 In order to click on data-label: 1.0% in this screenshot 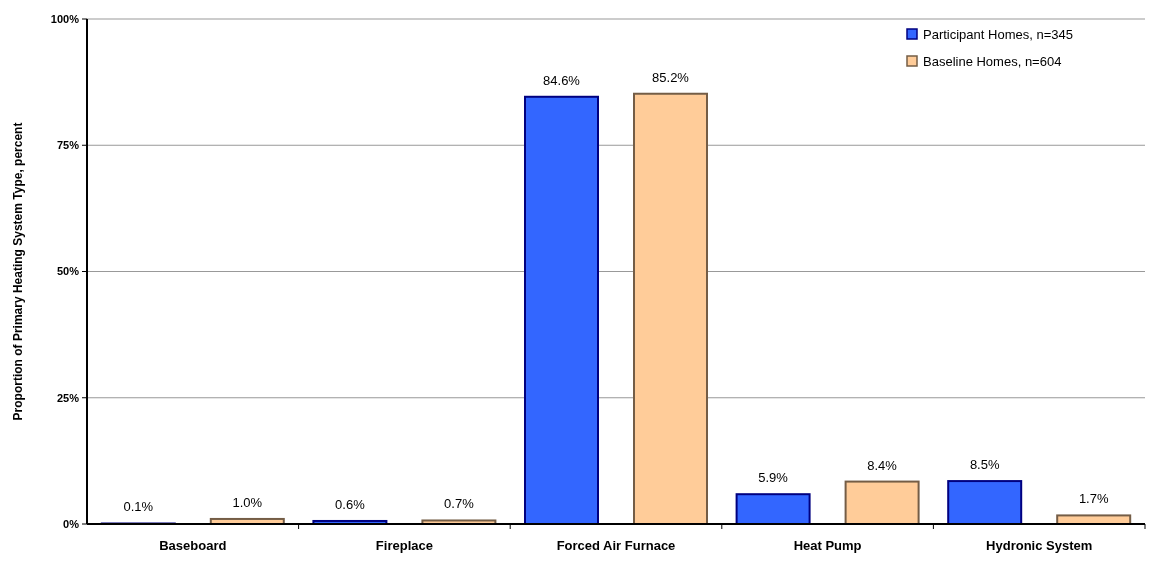, I will do `click(247, 502)`.